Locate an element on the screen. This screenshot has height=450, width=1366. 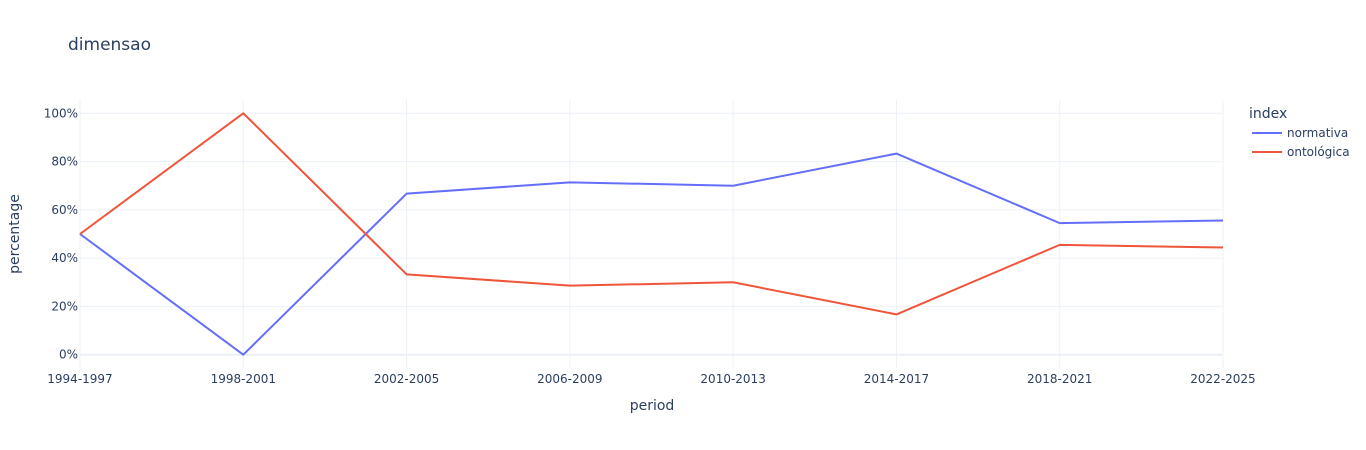
legend-items: normativa ontológica is located at coordinates (1301, 142).